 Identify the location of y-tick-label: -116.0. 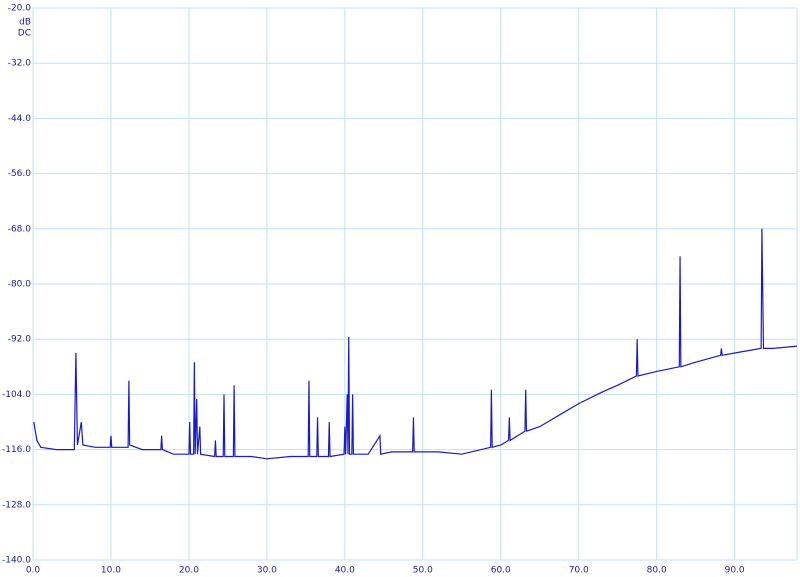
(16, 450).